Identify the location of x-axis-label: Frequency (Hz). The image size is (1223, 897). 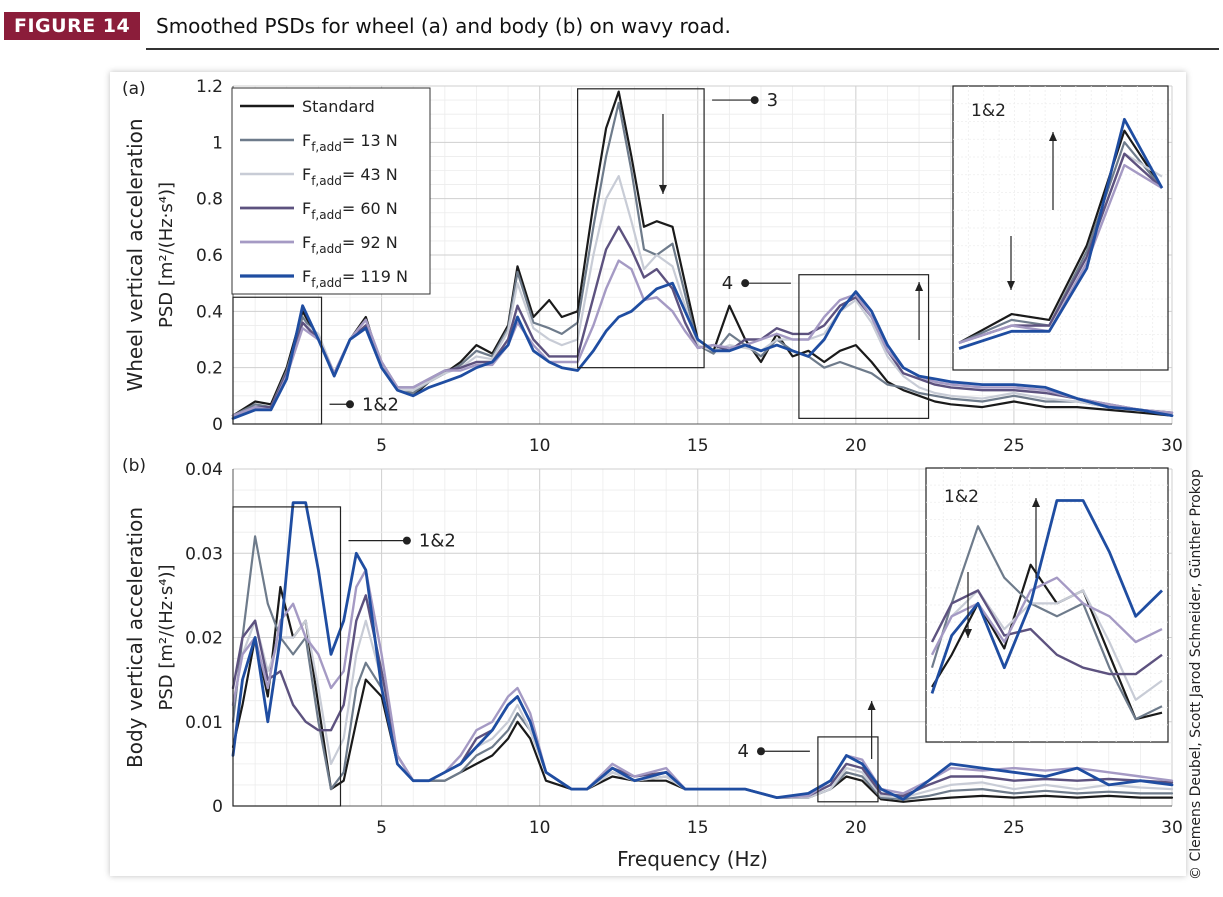
(692, 859).